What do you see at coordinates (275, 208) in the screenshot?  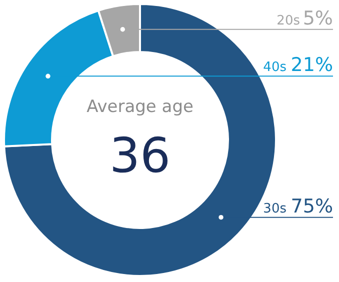 I see `slice-label: 30s` at bounding box center [275, 208].